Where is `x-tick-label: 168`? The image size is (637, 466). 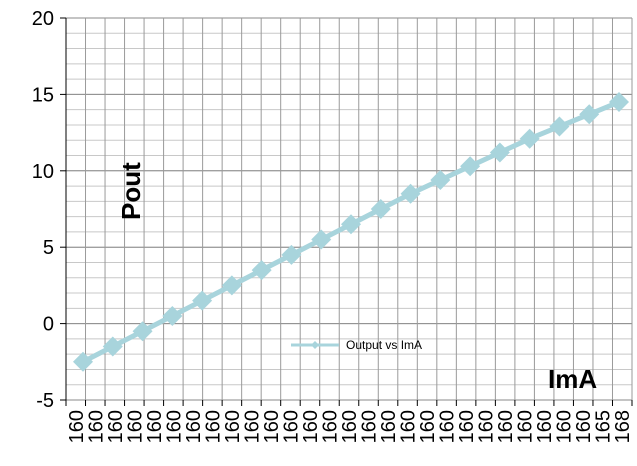
x-tick-label: 168 is located at coordinates (623, 426).